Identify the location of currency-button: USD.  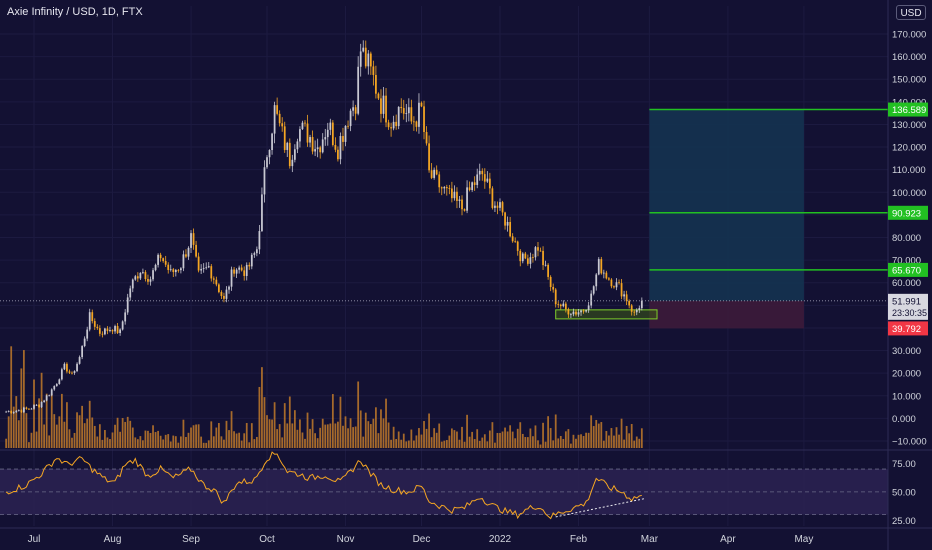
(911, 12).